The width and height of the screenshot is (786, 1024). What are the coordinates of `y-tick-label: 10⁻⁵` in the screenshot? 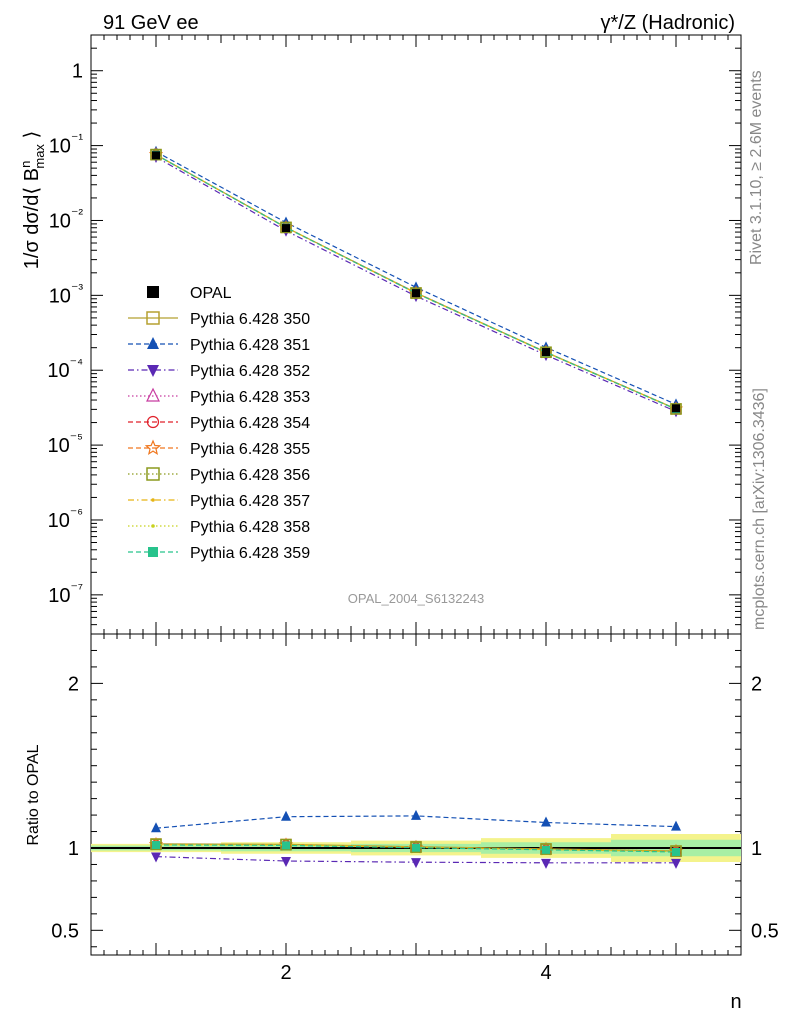 It's located at (65, 443).